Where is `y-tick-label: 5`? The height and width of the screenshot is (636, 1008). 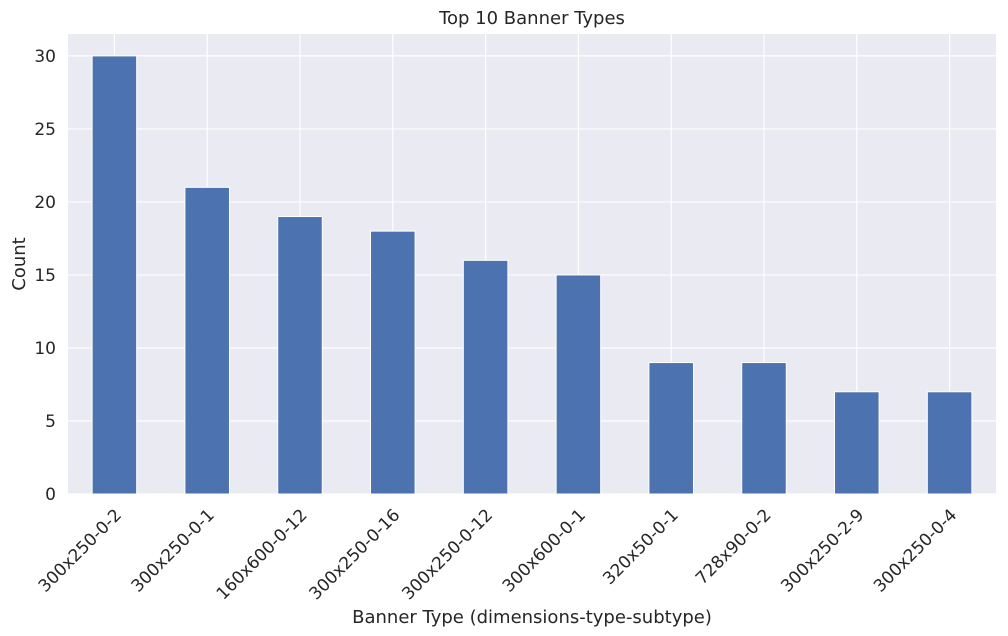
y-tick-label: 5 is located at coordinates (50, 422).